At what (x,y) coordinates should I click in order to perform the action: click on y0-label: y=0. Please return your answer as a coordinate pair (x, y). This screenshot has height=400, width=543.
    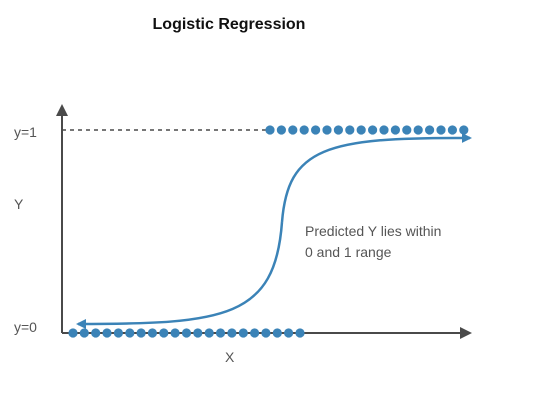
    Looking at the image, I should click on (25, 327).